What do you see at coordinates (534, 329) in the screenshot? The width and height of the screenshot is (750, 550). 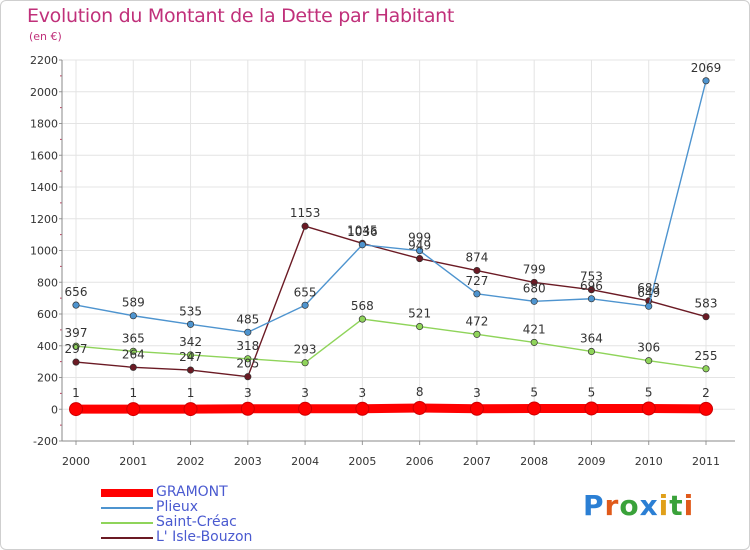 I see `data-label: 421` at bounding box center [534, 329].